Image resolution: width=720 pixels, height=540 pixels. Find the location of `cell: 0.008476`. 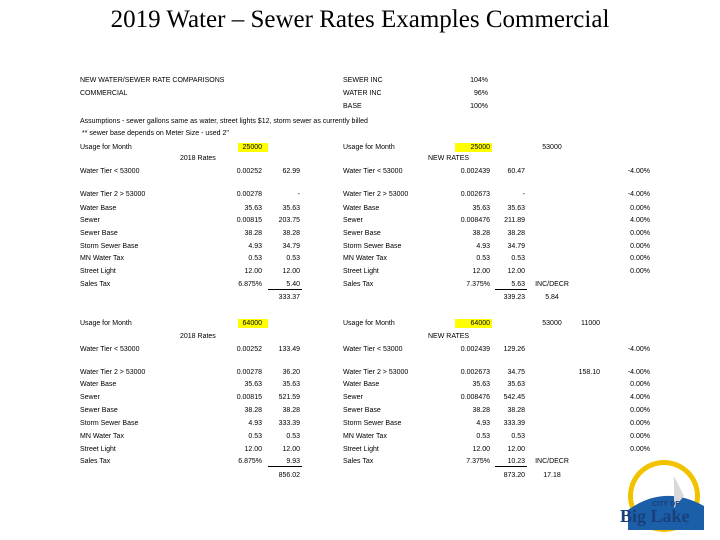

cell: 0.008476 is located at coordinates (475, 397).